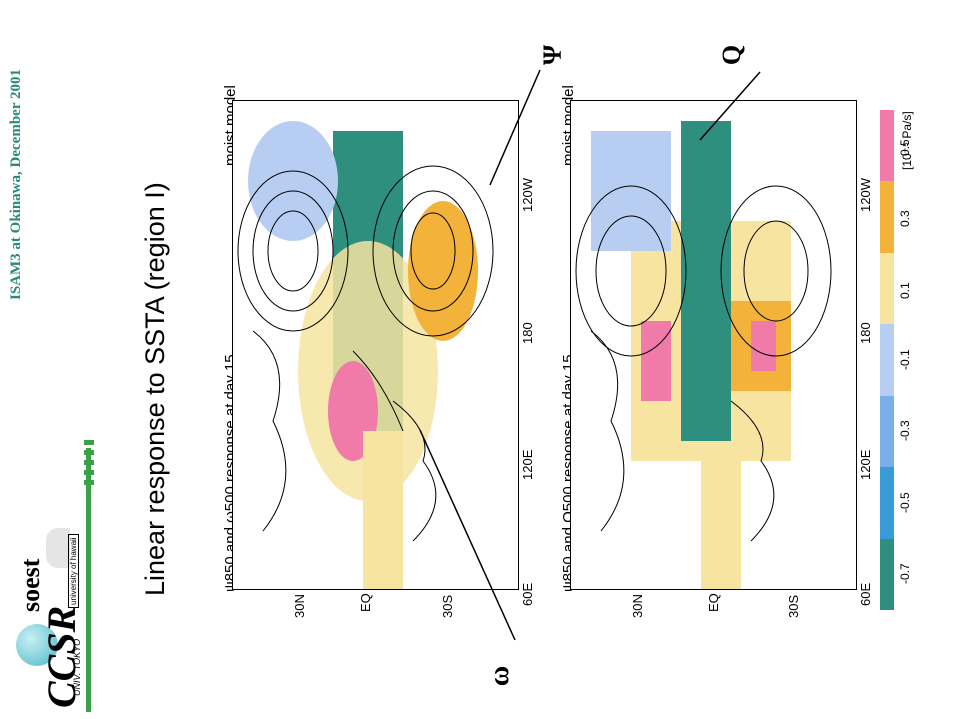  I want to click on colorbar-label: -0.3, so click(905, 431).